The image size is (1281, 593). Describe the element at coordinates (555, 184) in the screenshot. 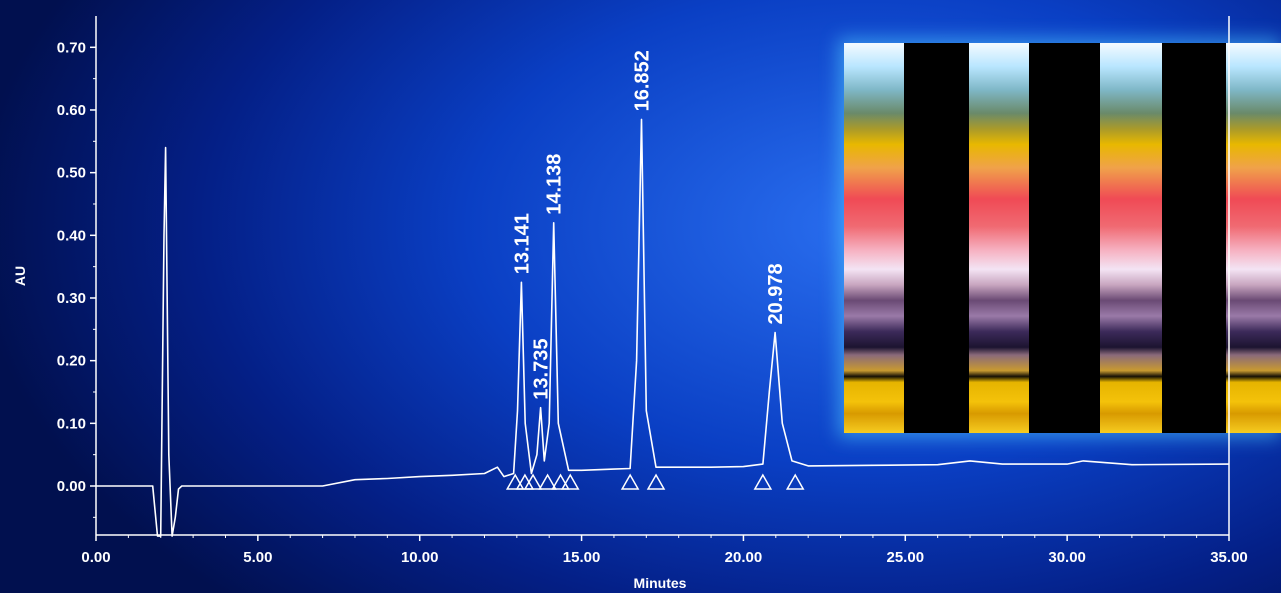

I see `peak-label: 14.138` at that location.